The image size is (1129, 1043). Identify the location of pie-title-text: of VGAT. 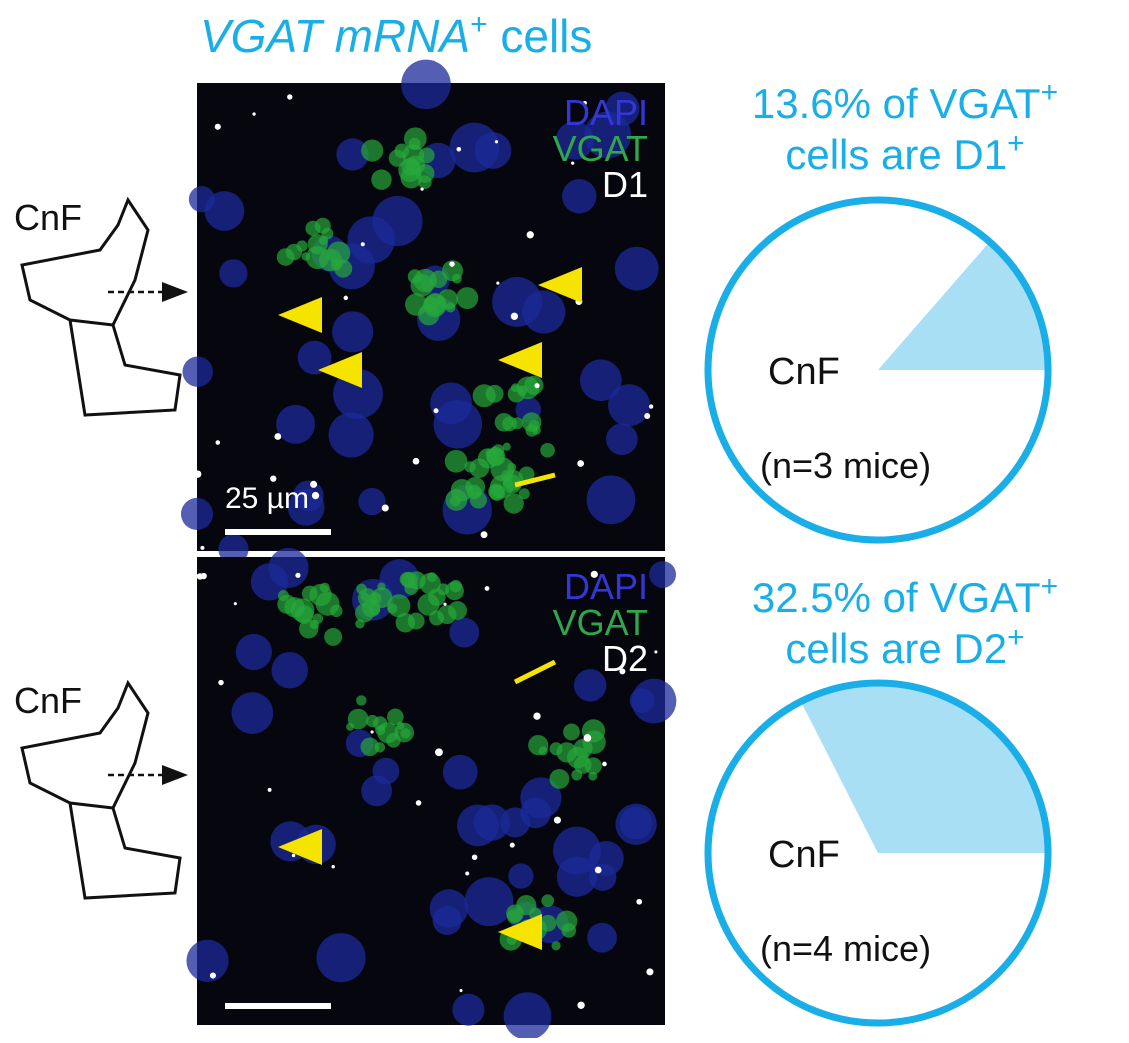
(956, 103).